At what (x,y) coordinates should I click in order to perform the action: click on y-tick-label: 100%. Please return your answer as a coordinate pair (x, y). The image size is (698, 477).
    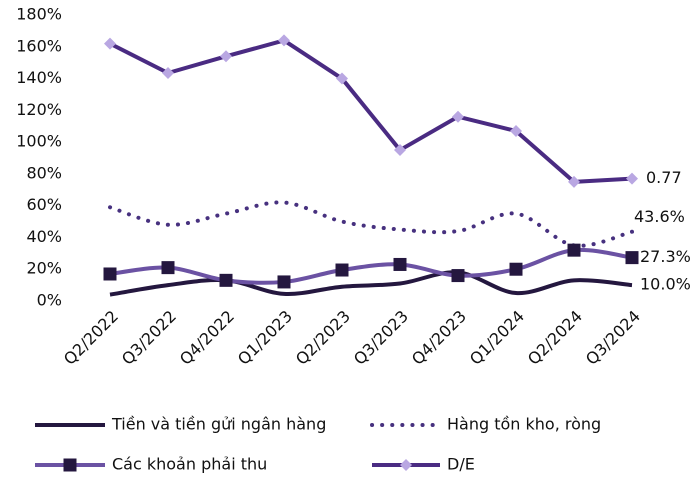
    Looking at the image, I should click on (39, 141).